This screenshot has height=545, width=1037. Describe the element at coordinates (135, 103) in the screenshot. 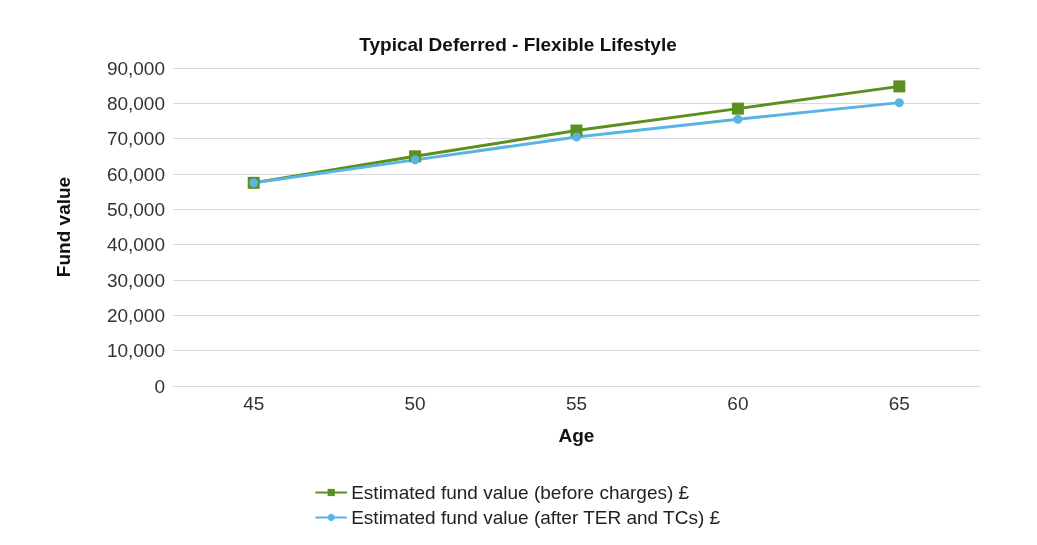

I see `y-tick-label: 80,000` at that location.